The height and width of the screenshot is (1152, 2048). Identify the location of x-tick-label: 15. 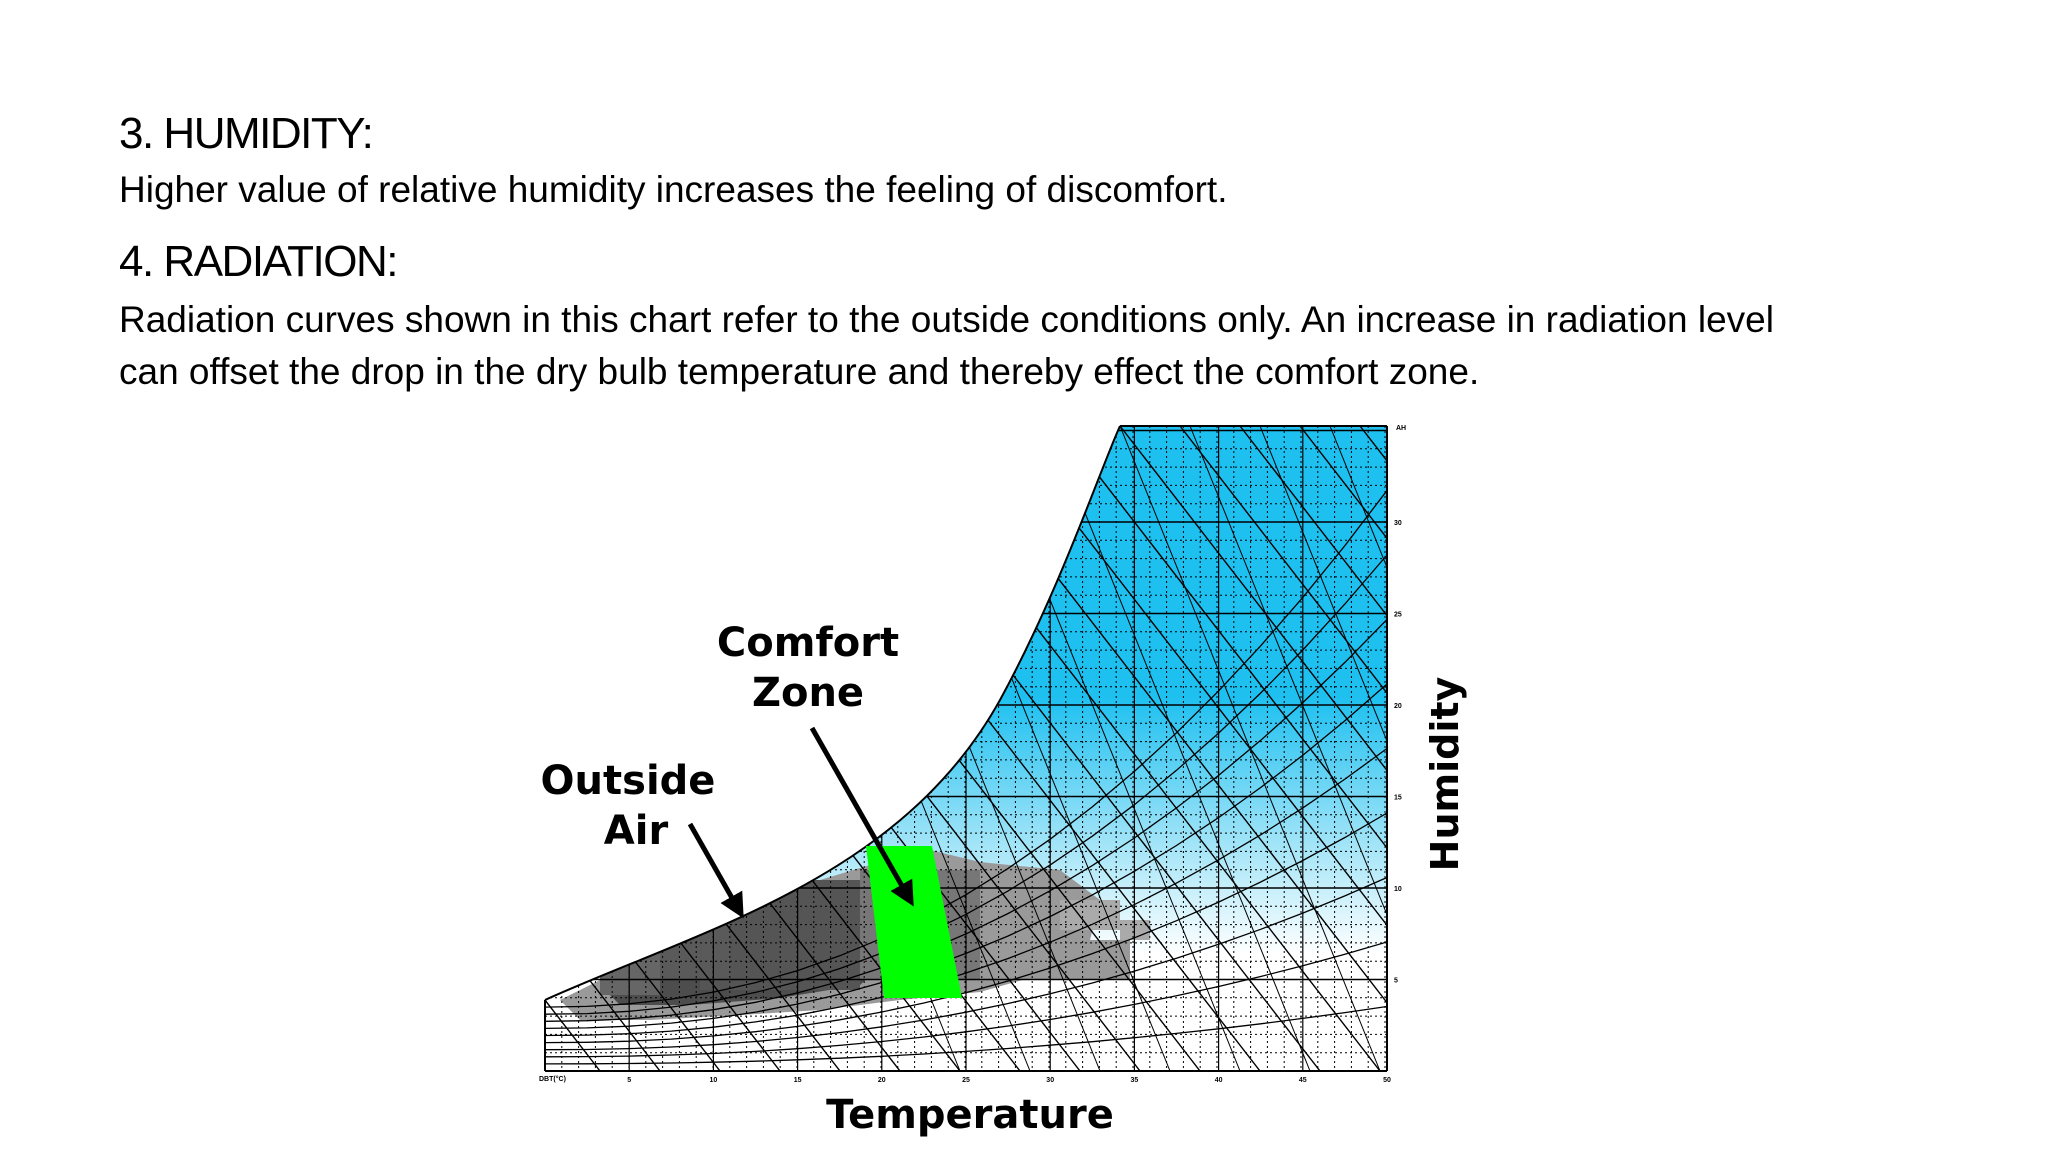
(798, 1080).